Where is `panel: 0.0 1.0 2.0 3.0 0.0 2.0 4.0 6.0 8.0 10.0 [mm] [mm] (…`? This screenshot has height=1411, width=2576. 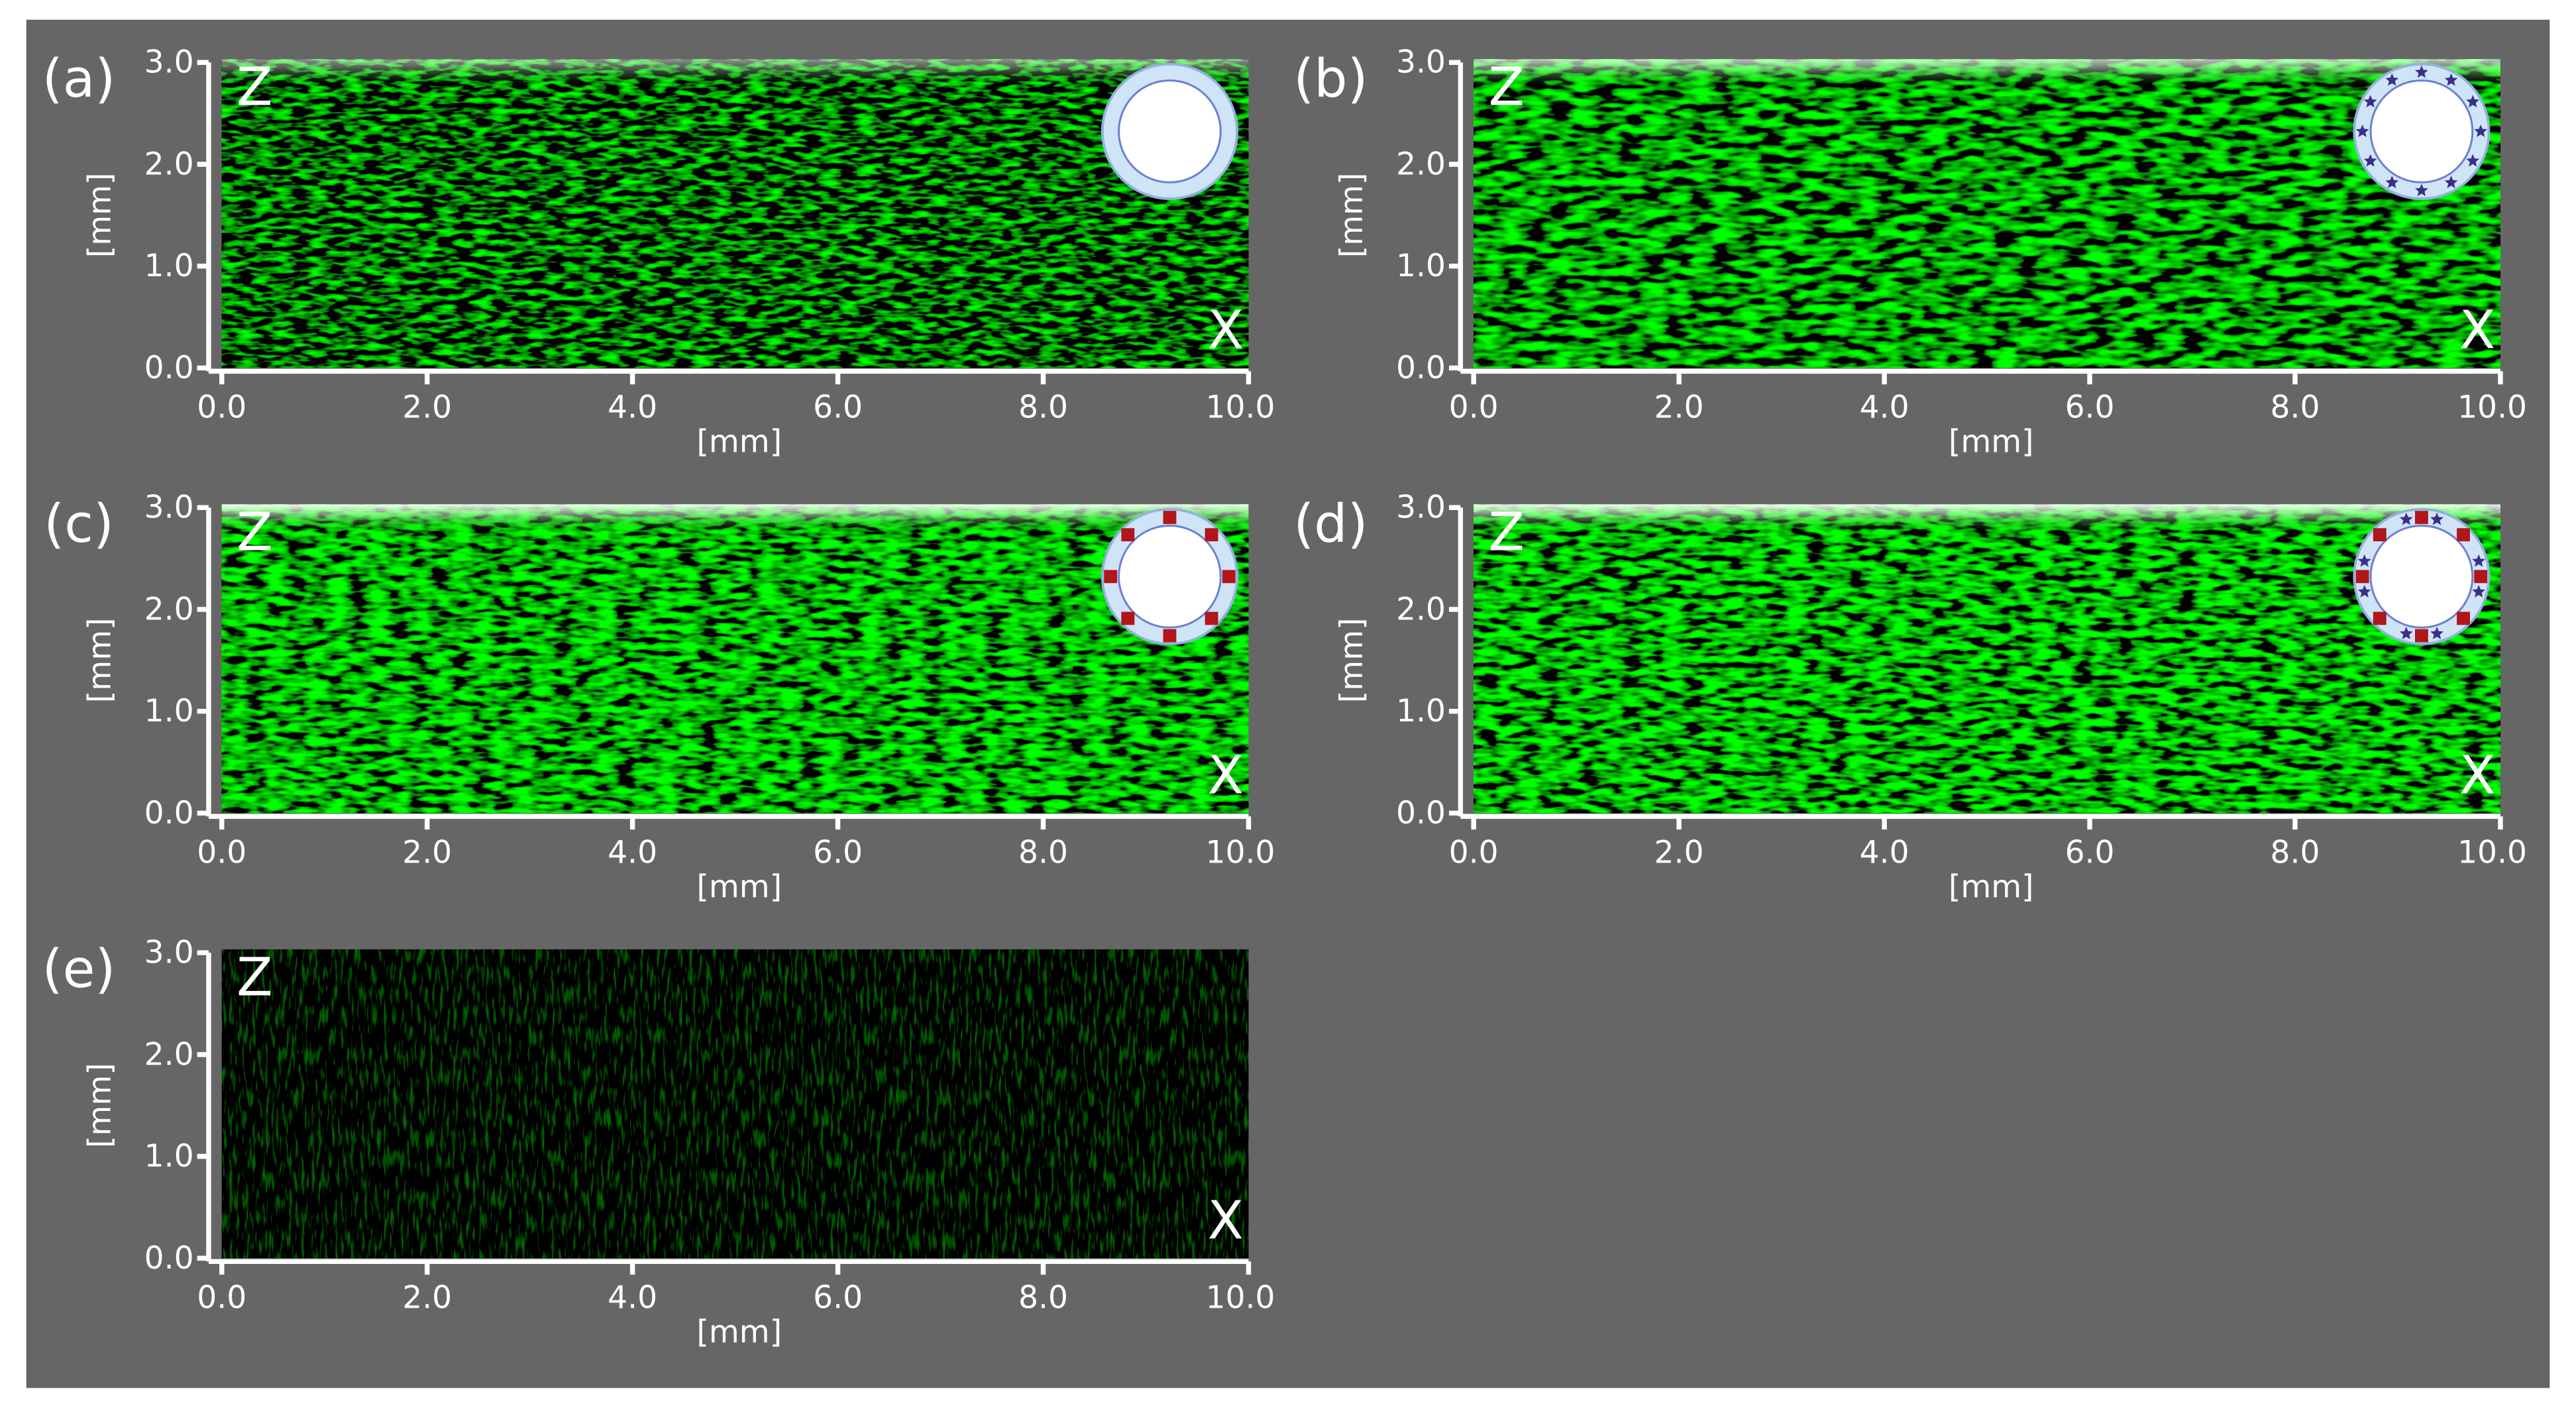 panel: 0.0 1.0 2.0 3.0 0.0 2.0 4.0 6.0 8.0 10.0 [mm] [mm] (… is located at coordinates (659, 698).